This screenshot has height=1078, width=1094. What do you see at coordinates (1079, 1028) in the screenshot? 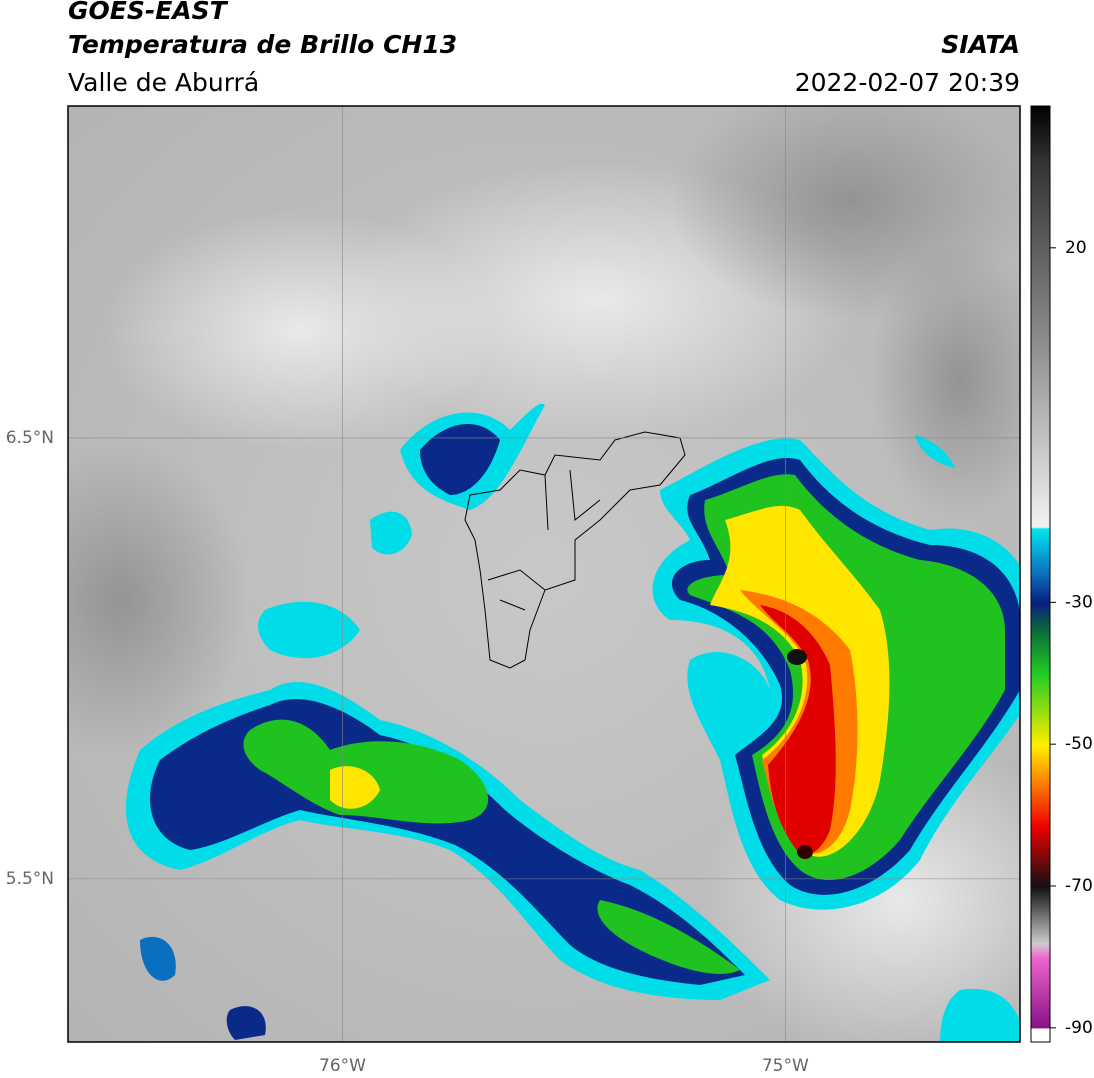
I see `colorbar-tick-label: -90` at bounding box center [1079, 1028].